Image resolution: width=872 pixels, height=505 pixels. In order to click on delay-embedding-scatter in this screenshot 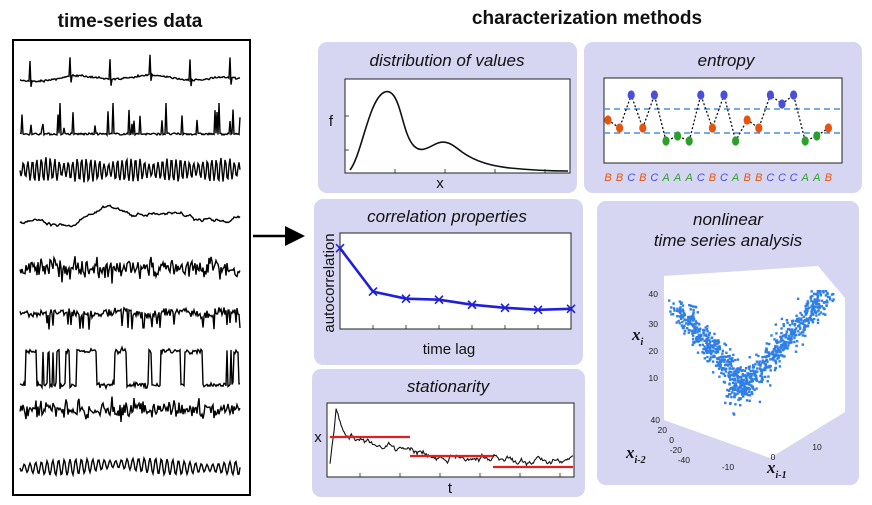, I will do `click(751, 353)`.